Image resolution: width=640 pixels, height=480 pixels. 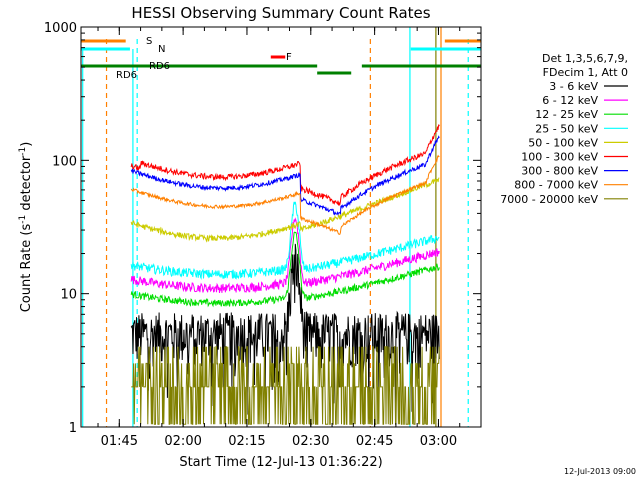 I want to click on flag-label-rd6-lower: RD6, so click(x=126, y=75).